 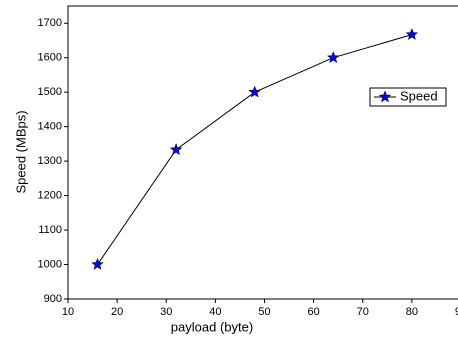 I want to click on x-tick-label: 60, so click(x=314, y=312).